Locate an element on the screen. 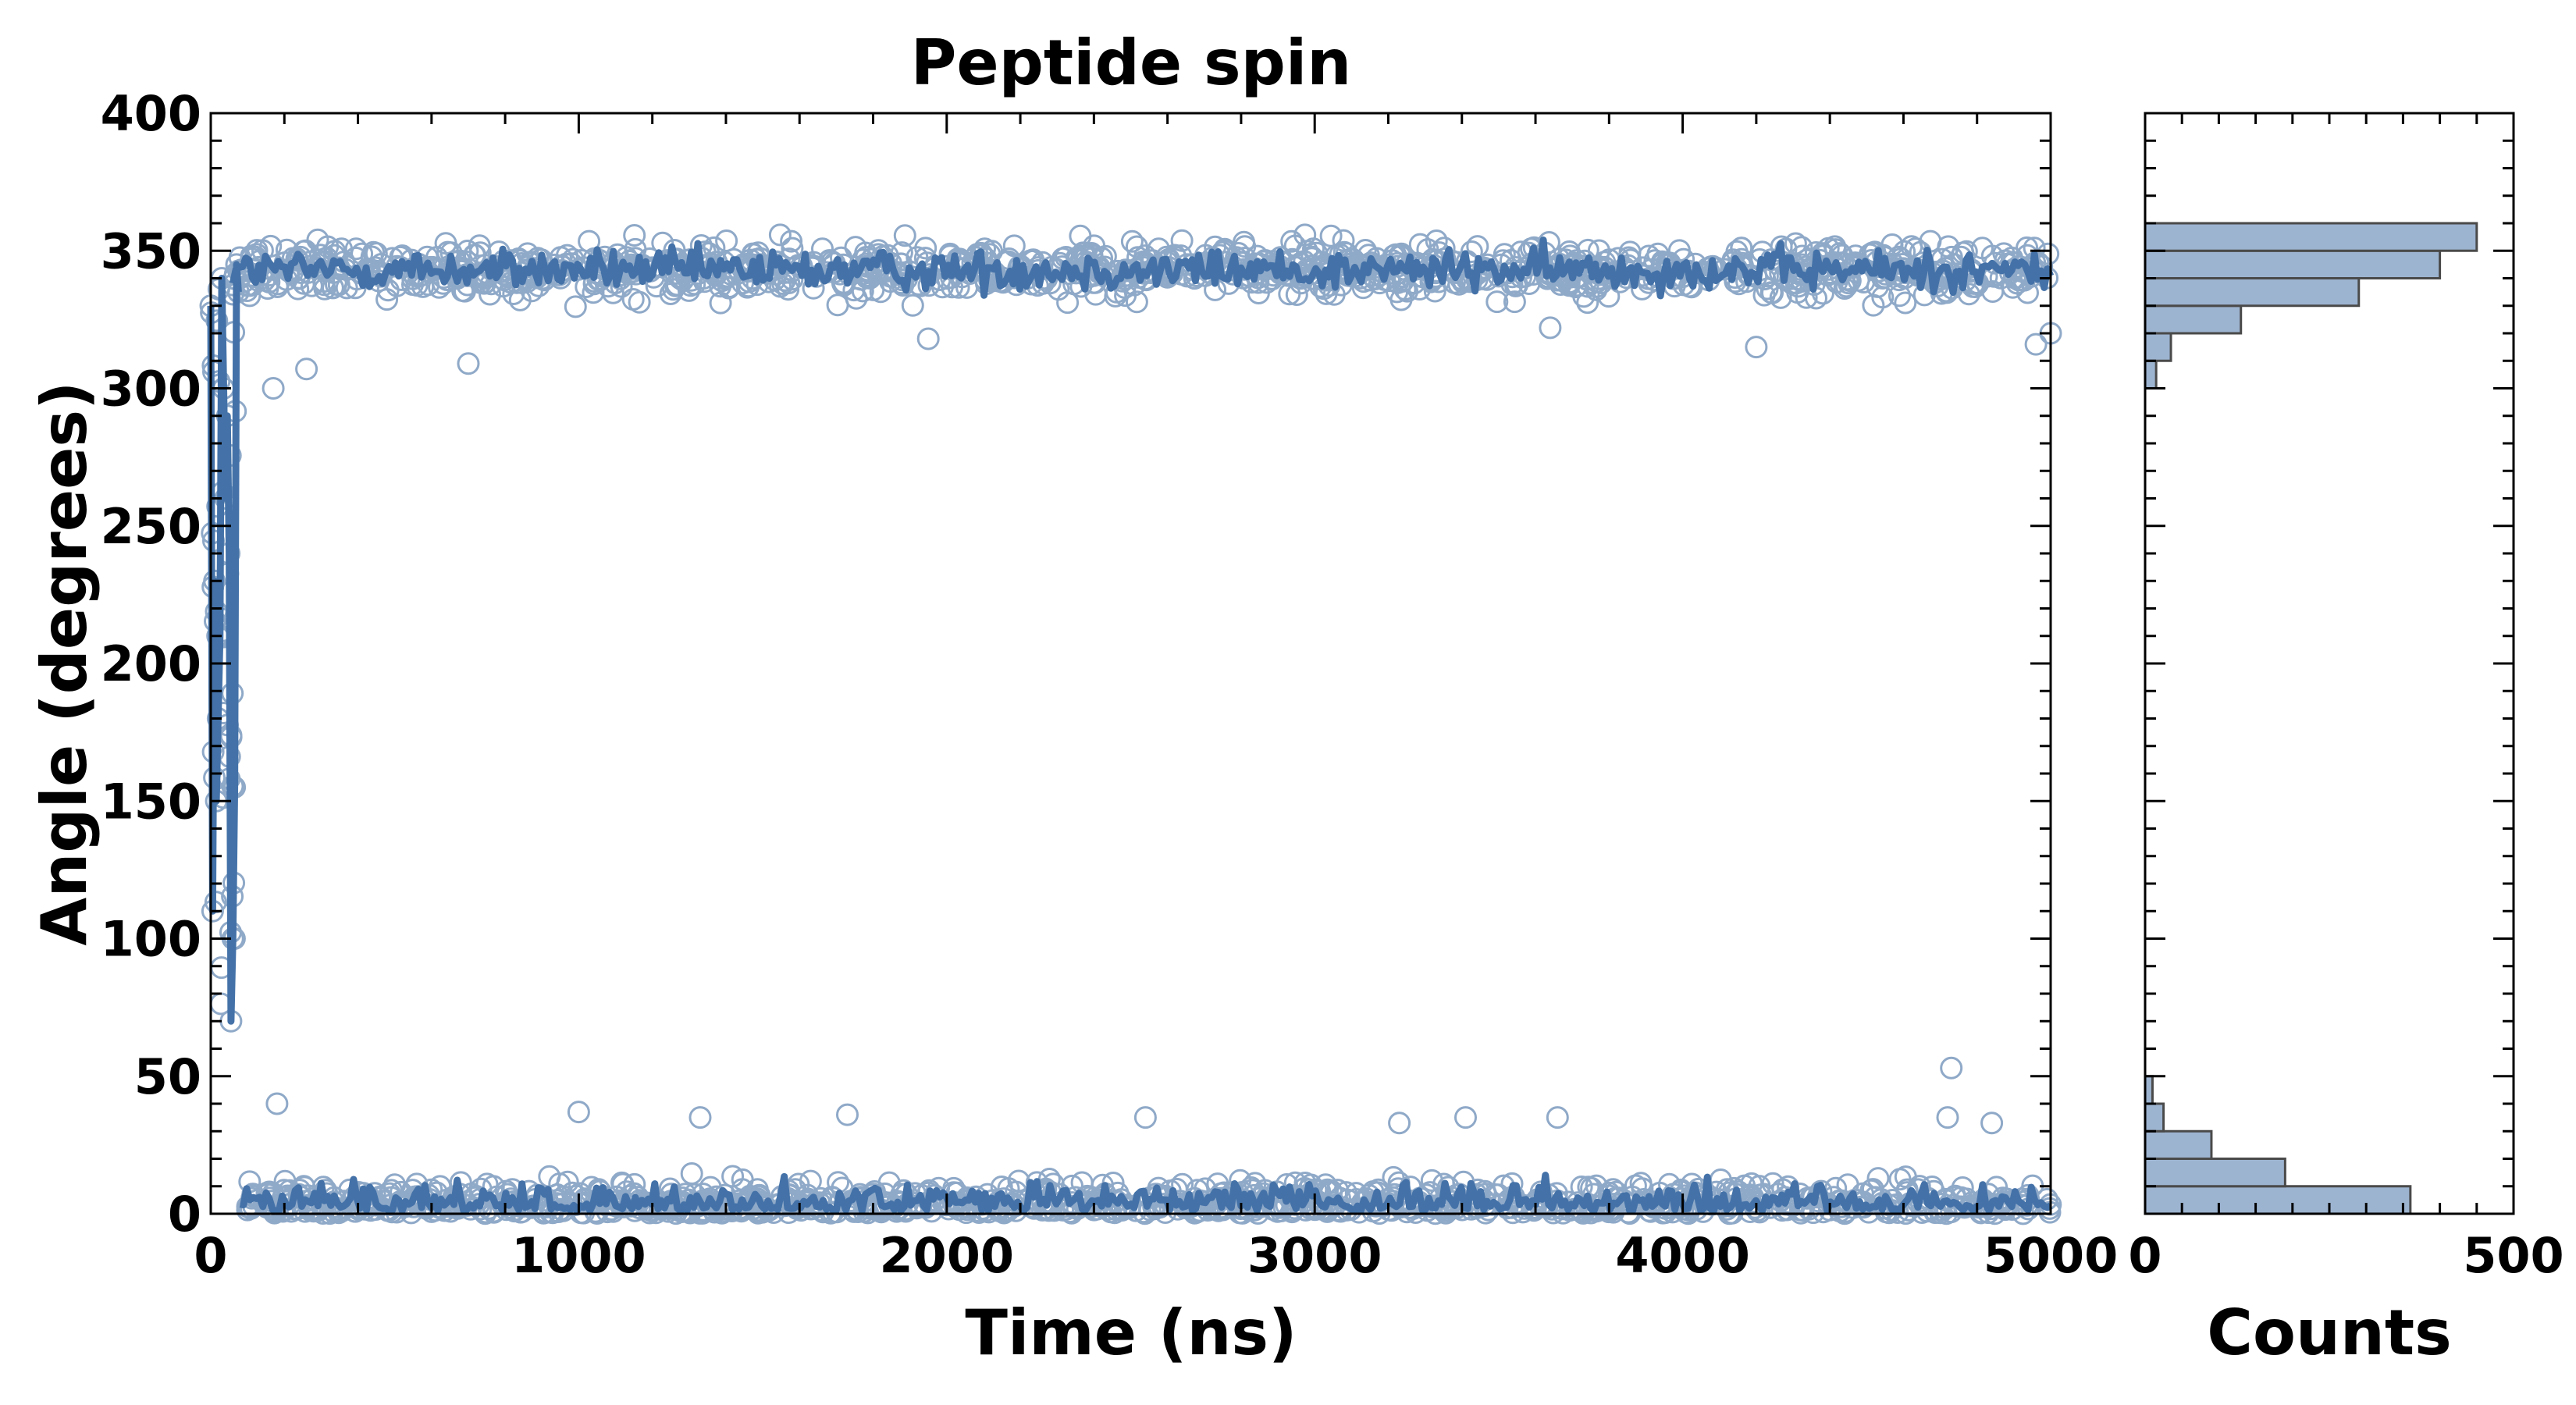 The height and width of the screenshot is (1405, 2576). histogram-panel: 0 500 is located at coordinates (2346, 698).